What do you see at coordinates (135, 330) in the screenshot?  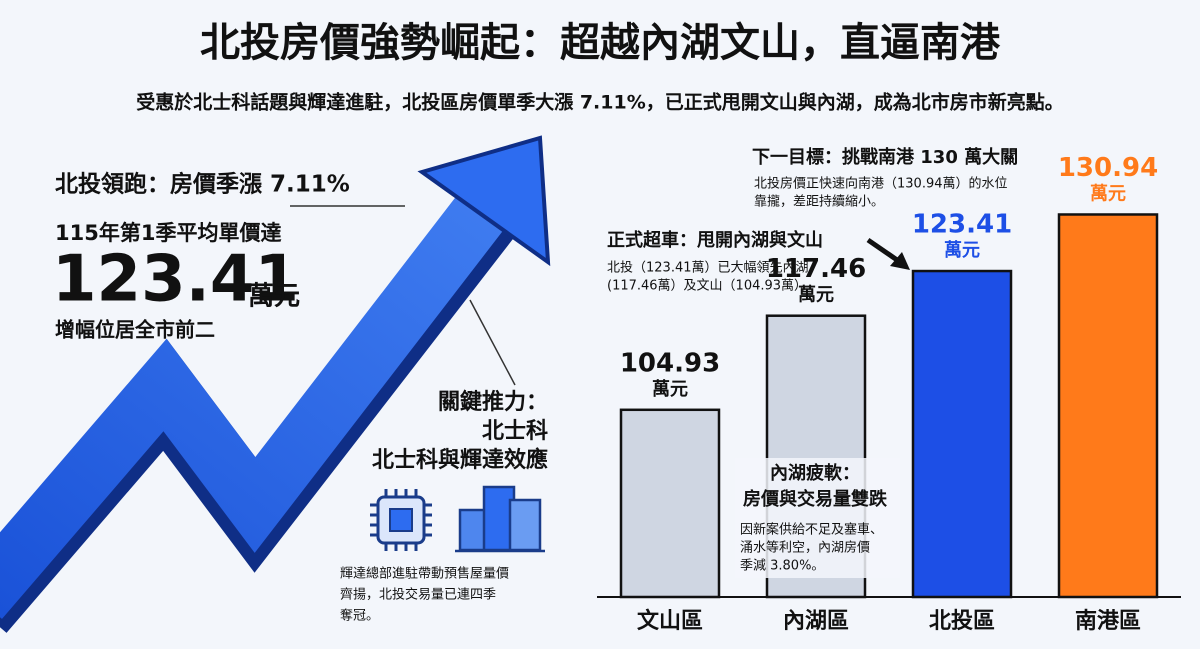 I see `lead-note: 增幅位居全市前二` at bounding box center [135, 330].